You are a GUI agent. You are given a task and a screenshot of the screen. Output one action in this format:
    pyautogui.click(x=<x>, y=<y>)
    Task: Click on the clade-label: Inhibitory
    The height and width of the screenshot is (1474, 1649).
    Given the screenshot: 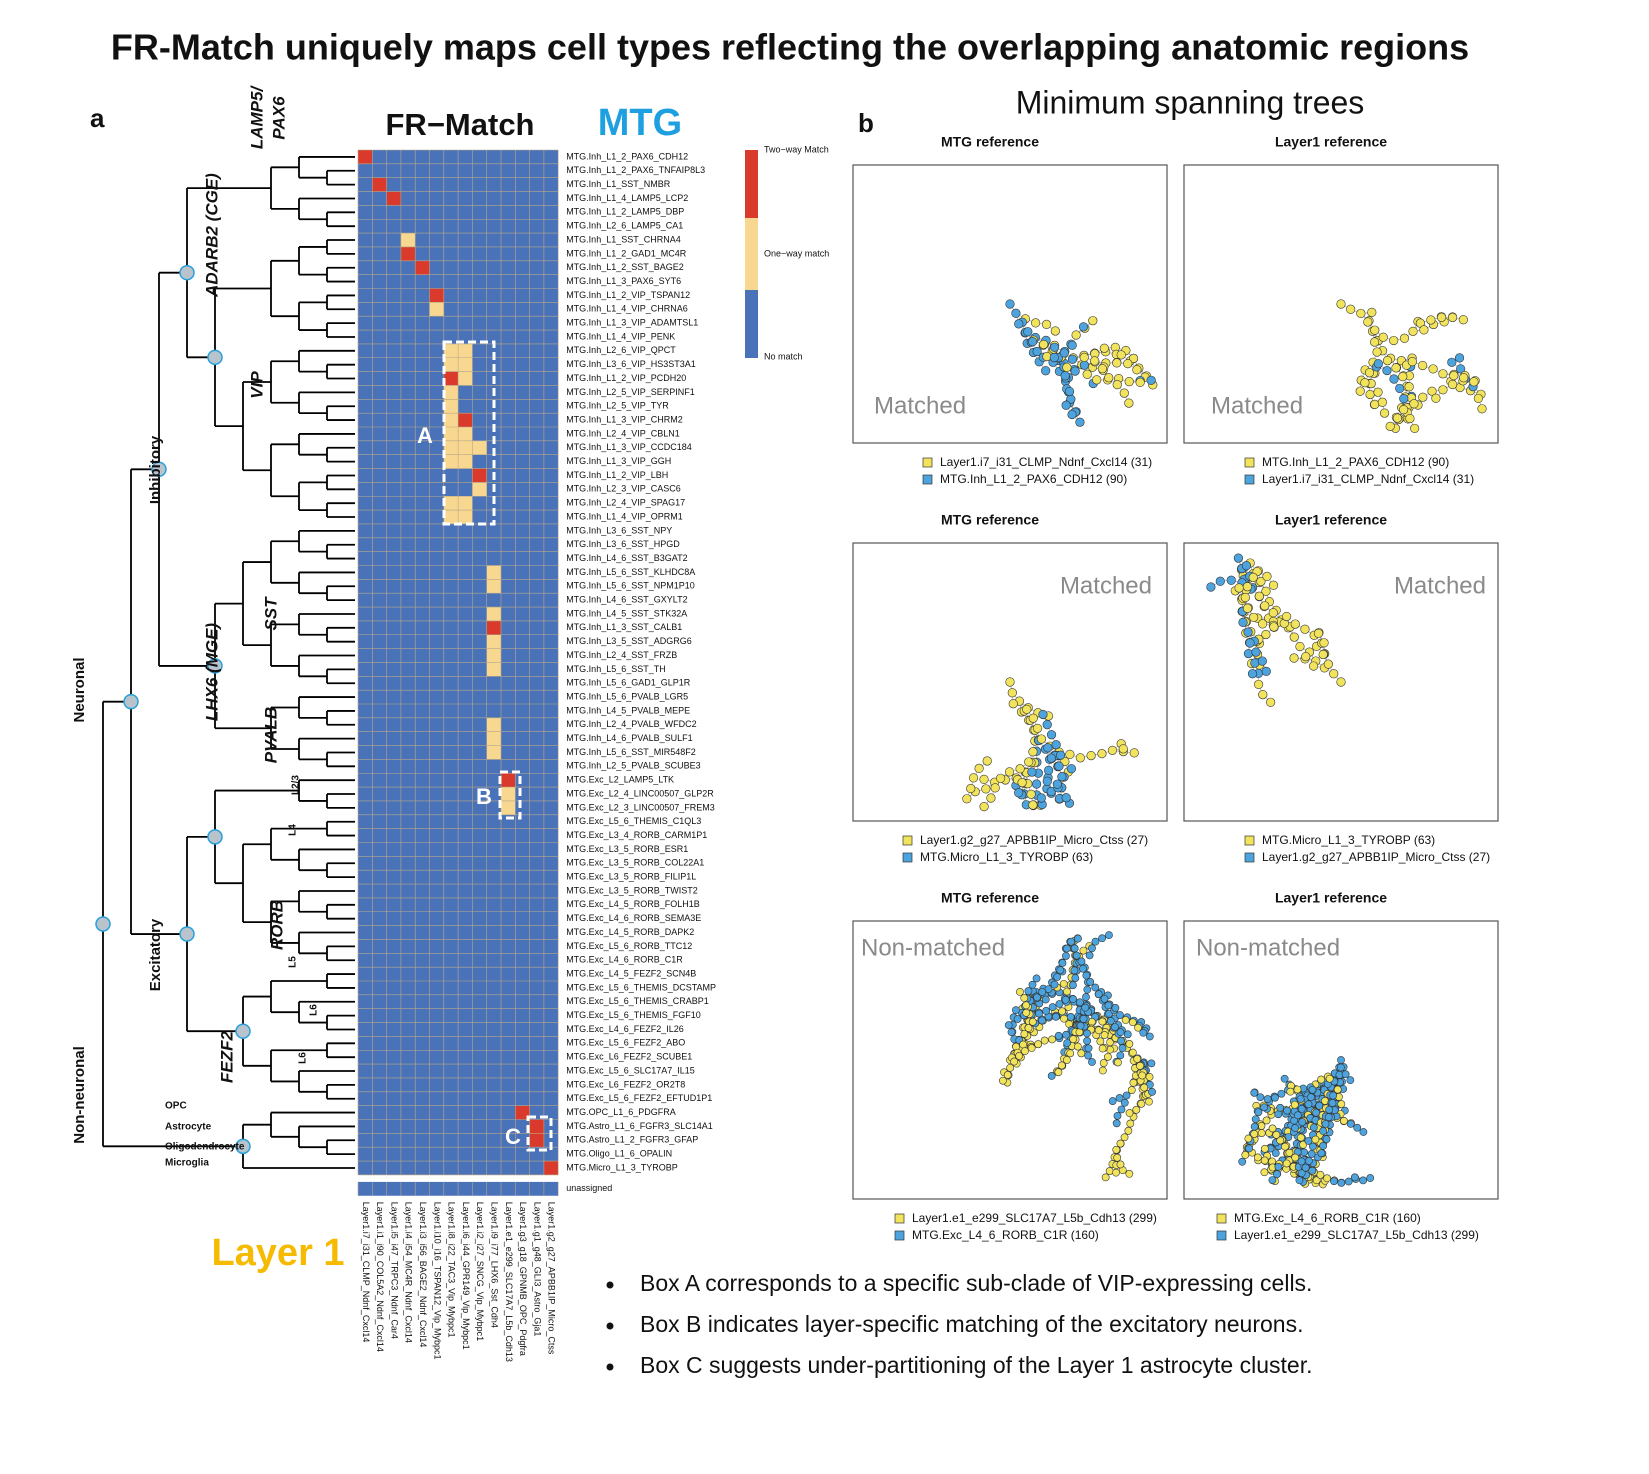 What is the action you would take?
    pyautogui.click(x=155, y=469)
    